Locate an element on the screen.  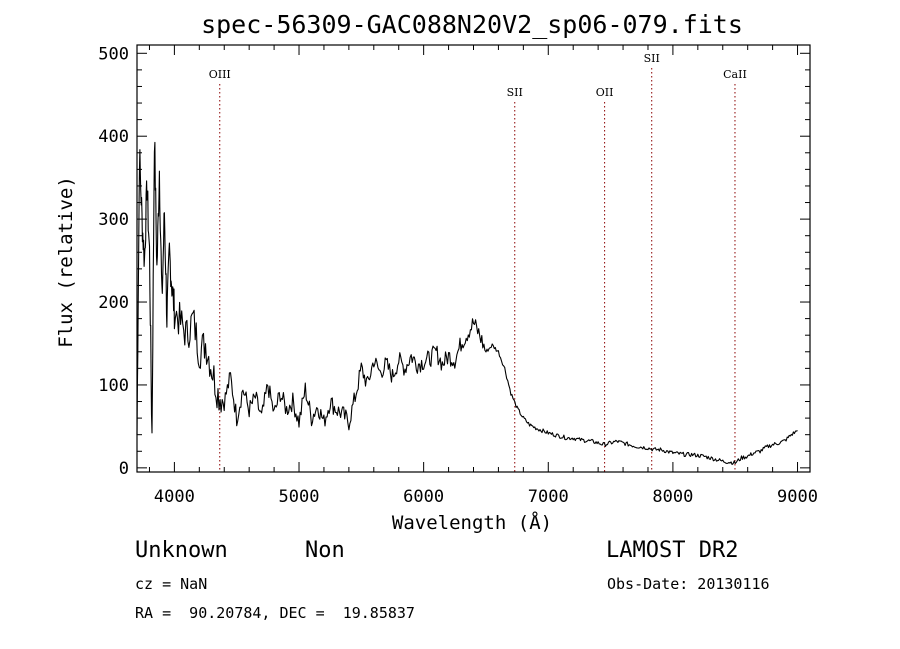
chart-title: spec-56309-GAC088N20V2_sp06-079.fits is located at coordinates (472, 24).